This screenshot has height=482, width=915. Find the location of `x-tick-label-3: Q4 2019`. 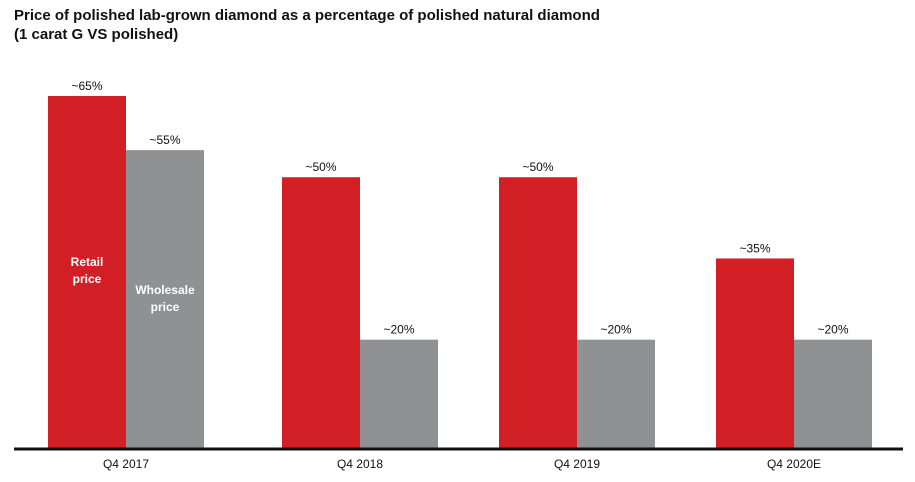

x-tick-label-3: Q4 2019 is located at coordinates (577, 464).